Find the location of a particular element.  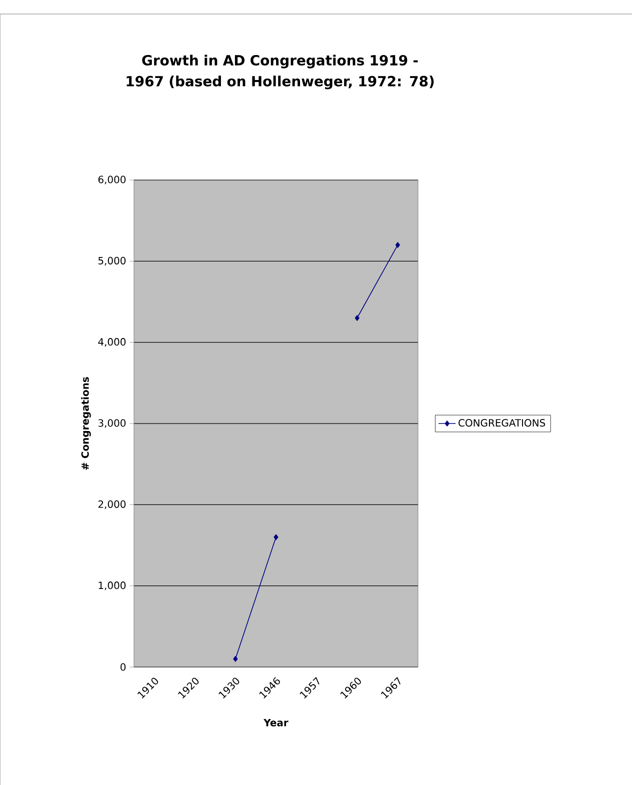

y-tick-label: 4,000 is located at coordinates (112, 342).